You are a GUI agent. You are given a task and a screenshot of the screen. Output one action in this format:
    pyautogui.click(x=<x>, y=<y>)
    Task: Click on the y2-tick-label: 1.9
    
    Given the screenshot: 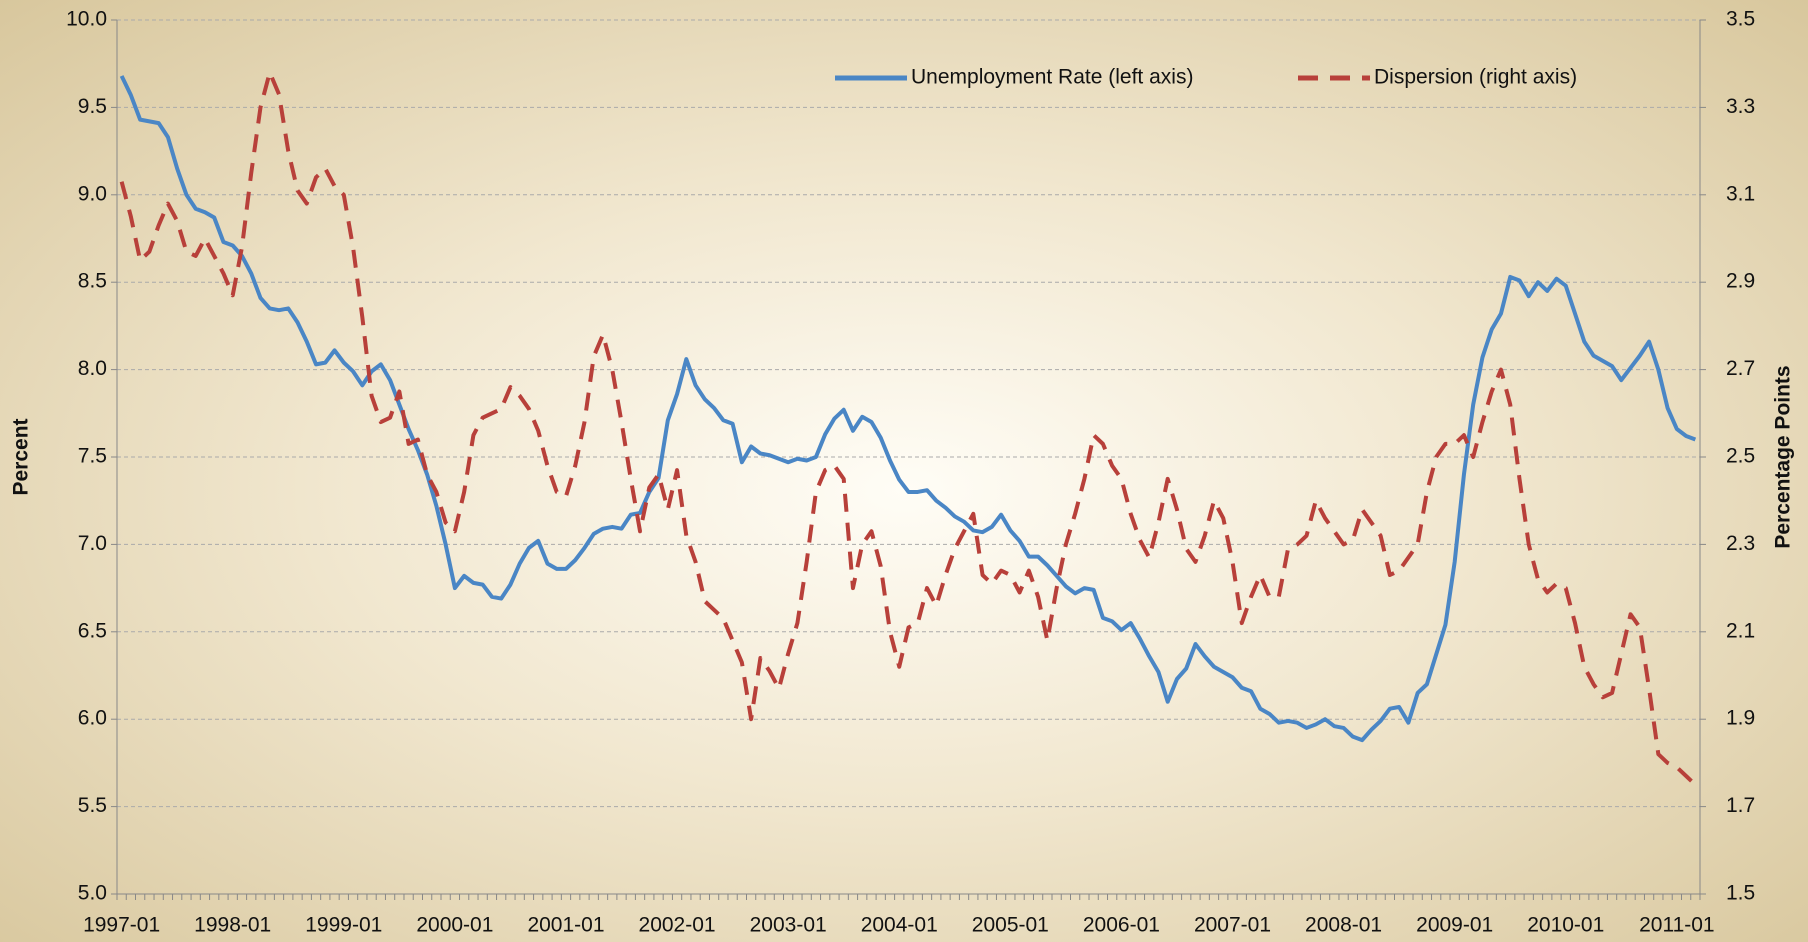 What is the action you would take?
    pyautogui.click(x=1740, y=718)
    